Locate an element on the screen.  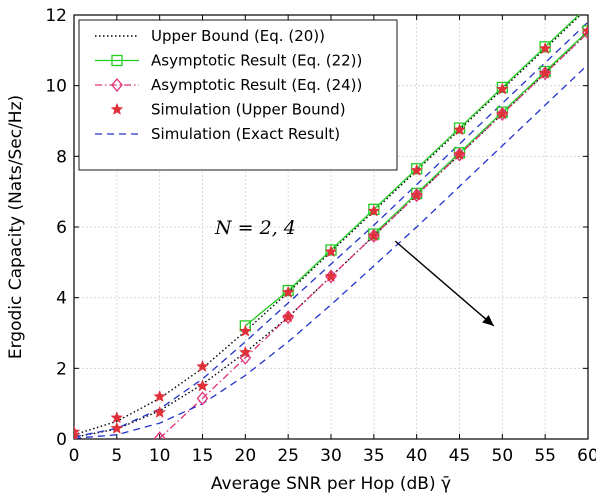
y-tick-label: 4 is located at coordinates (61, 299).